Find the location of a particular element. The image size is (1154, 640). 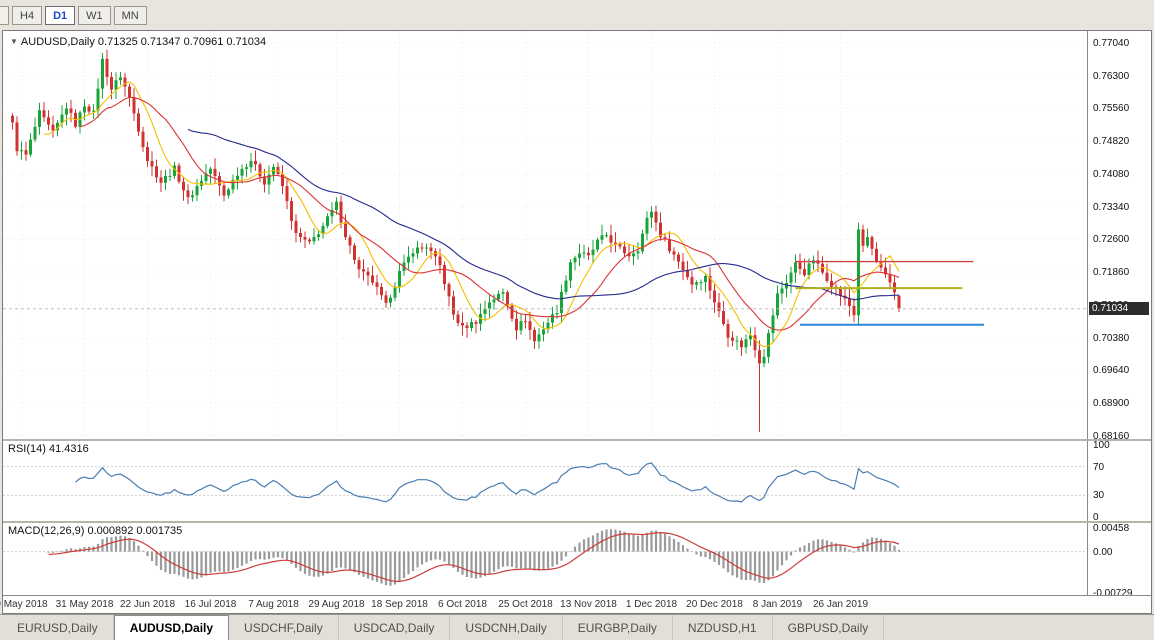

price-axis-label: 0.72600 is located at coordinates (1111, 240).